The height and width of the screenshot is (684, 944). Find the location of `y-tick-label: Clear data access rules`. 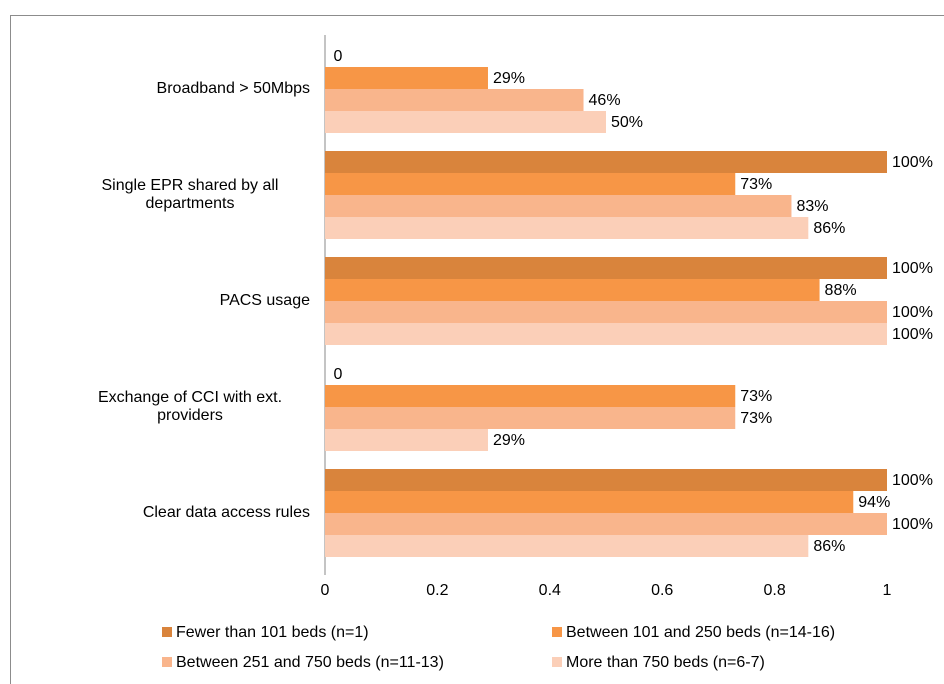

y-tick-label: Clear data access rules is located at coordinates (226, 512).